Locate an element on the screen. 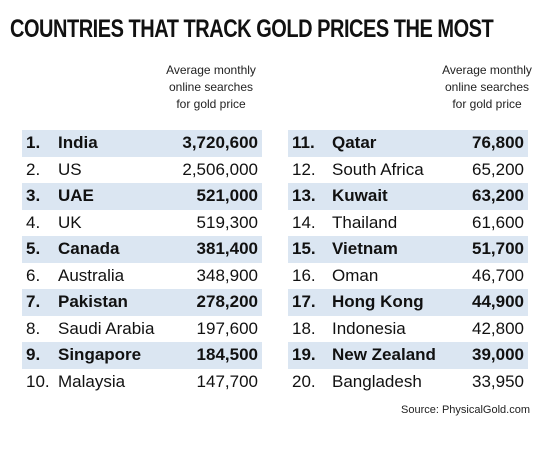 This screenshot has width=550, height=450. table-row: 7. Pakistan 278,200 is located at coordinates (142, 302).